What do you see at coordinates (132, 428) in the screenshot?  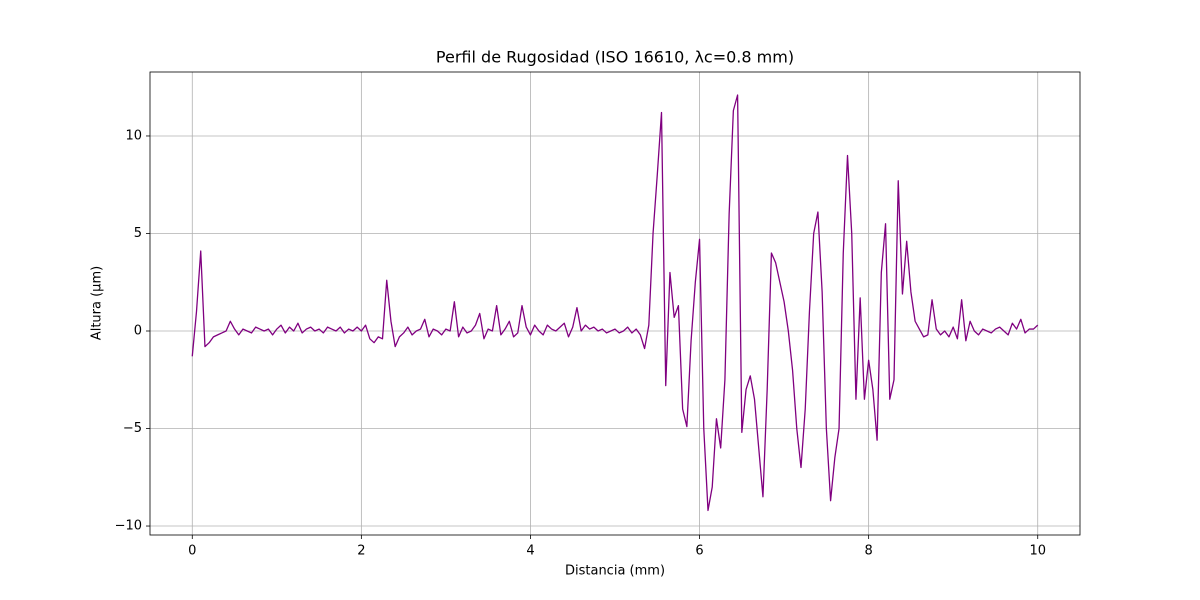 I see `y-tick-label: −5` at bounding box center [132, 428].